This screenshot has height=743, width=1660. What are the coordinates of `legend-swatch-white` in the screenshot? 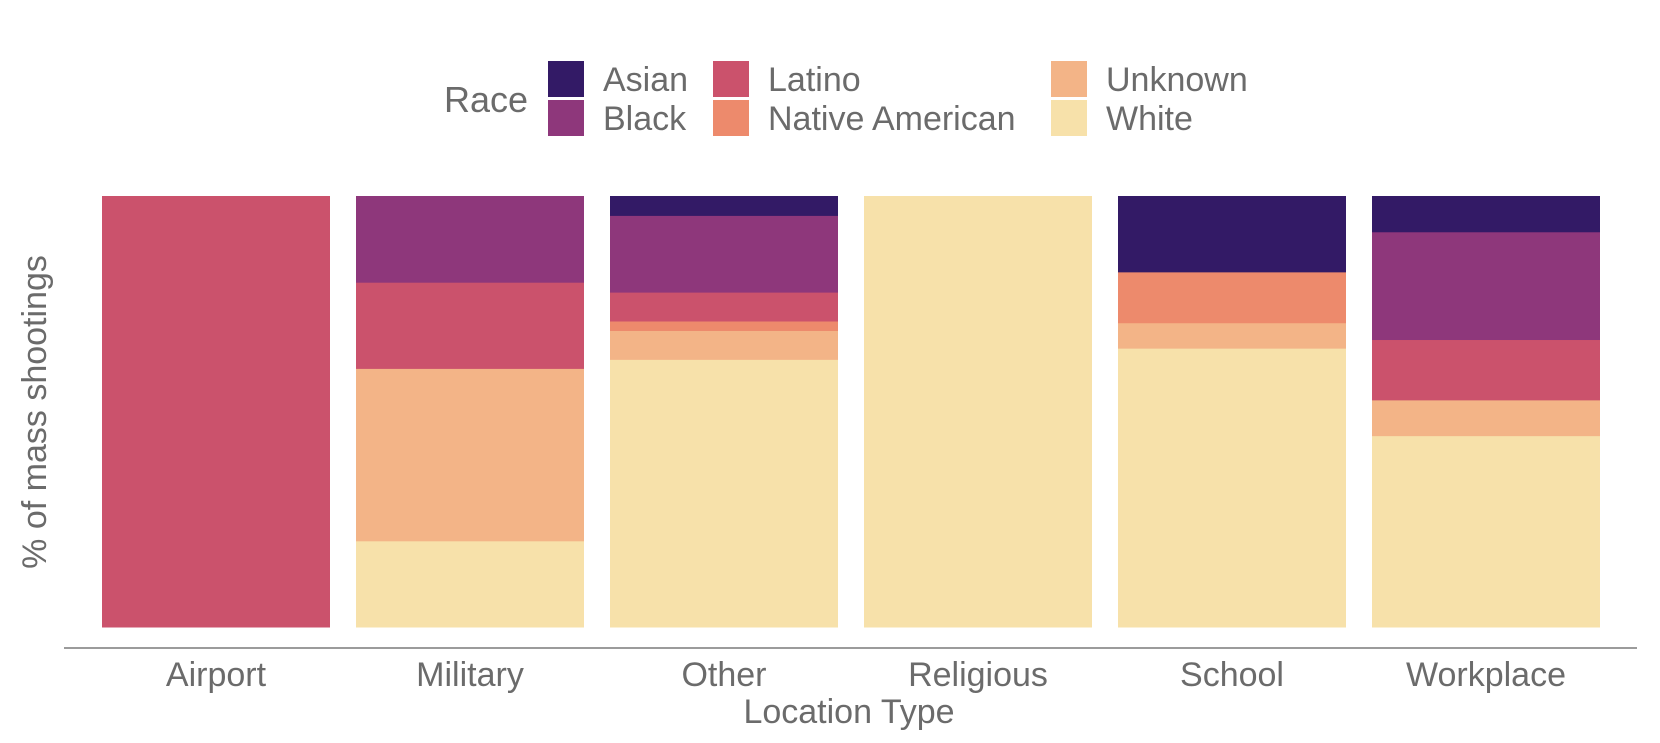 It's located at (1069, 118).